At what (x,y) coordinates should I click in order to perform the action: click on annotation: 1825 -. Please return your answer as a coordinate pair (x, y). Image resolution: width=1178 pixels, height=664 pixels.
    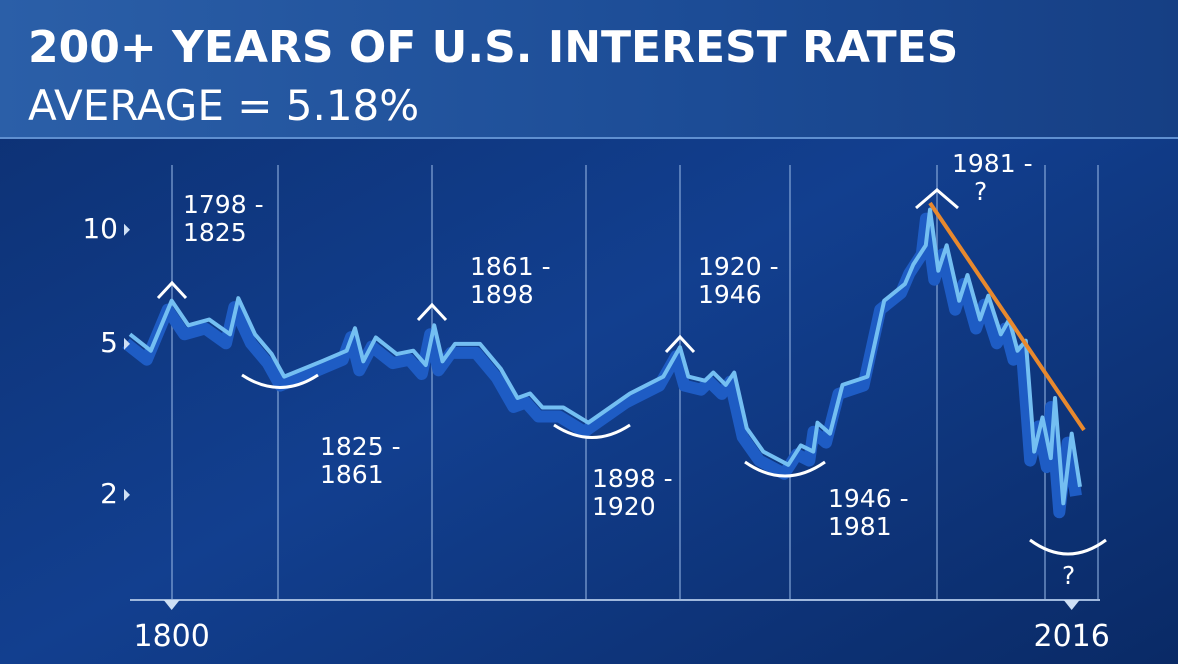
    Looking at the image, I should click on (360, 446).